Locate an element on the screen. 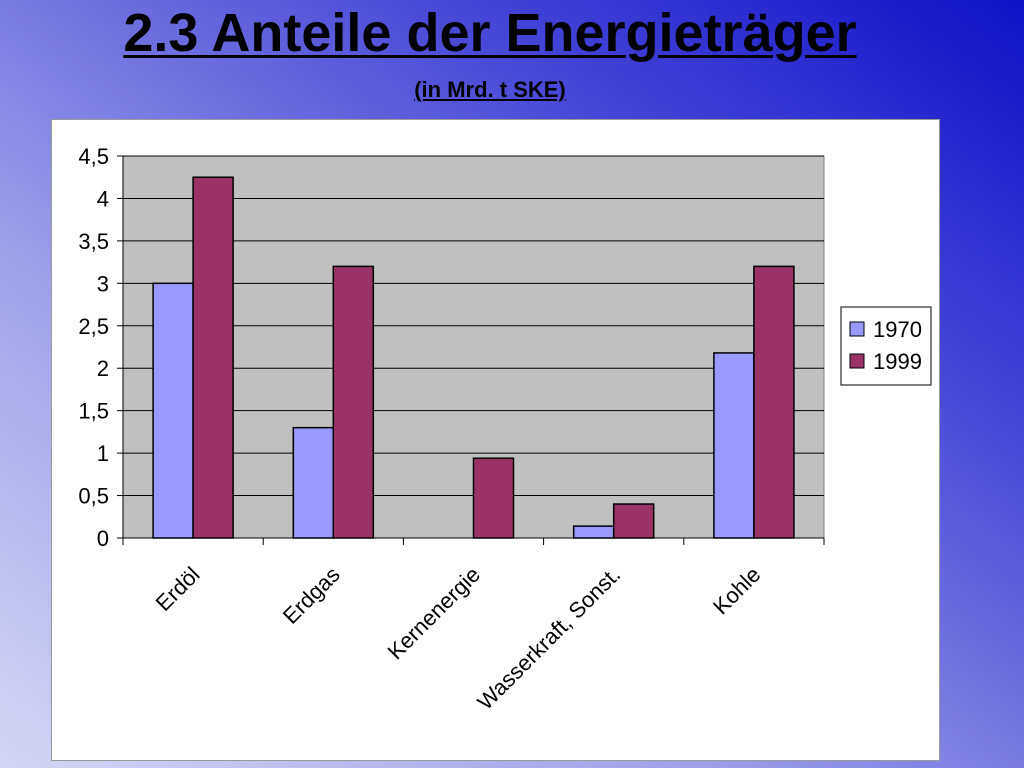  x-tick-label: Kohle is located at coordinates (736, 590).